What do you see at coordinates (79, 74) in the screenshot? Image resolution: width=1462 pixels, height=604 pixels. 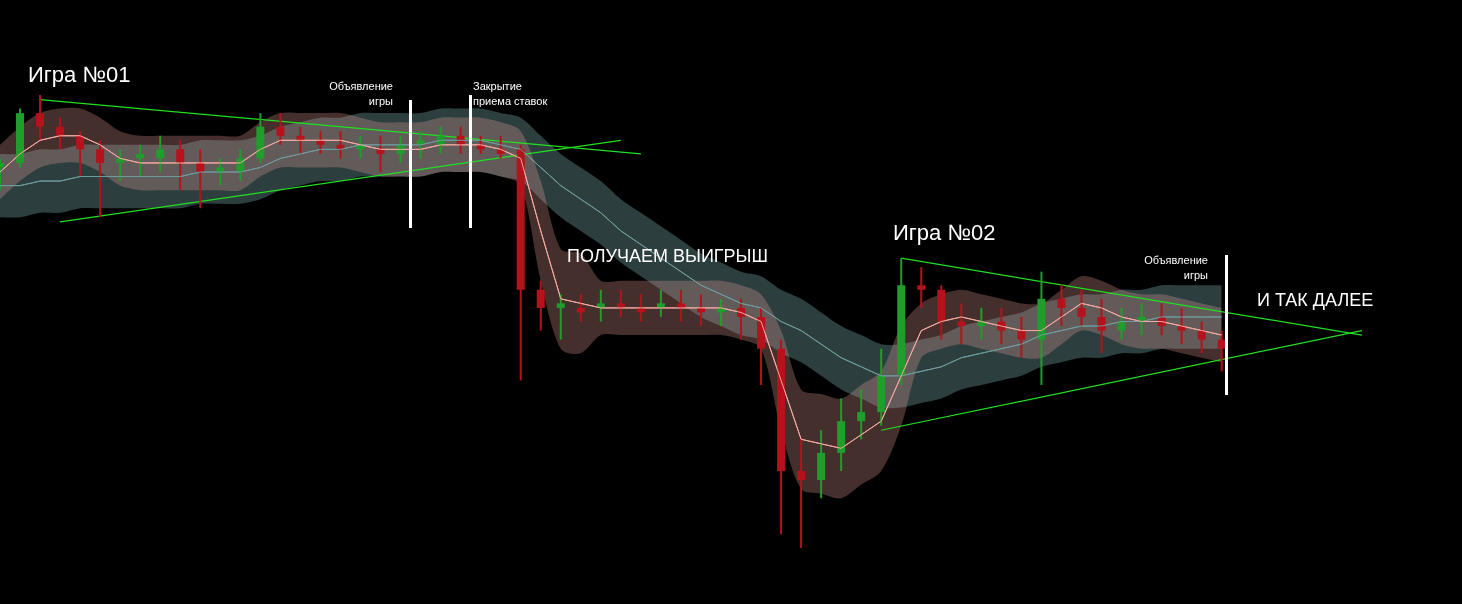 I see `text: Игра №01` at bounding box center [79, 74].